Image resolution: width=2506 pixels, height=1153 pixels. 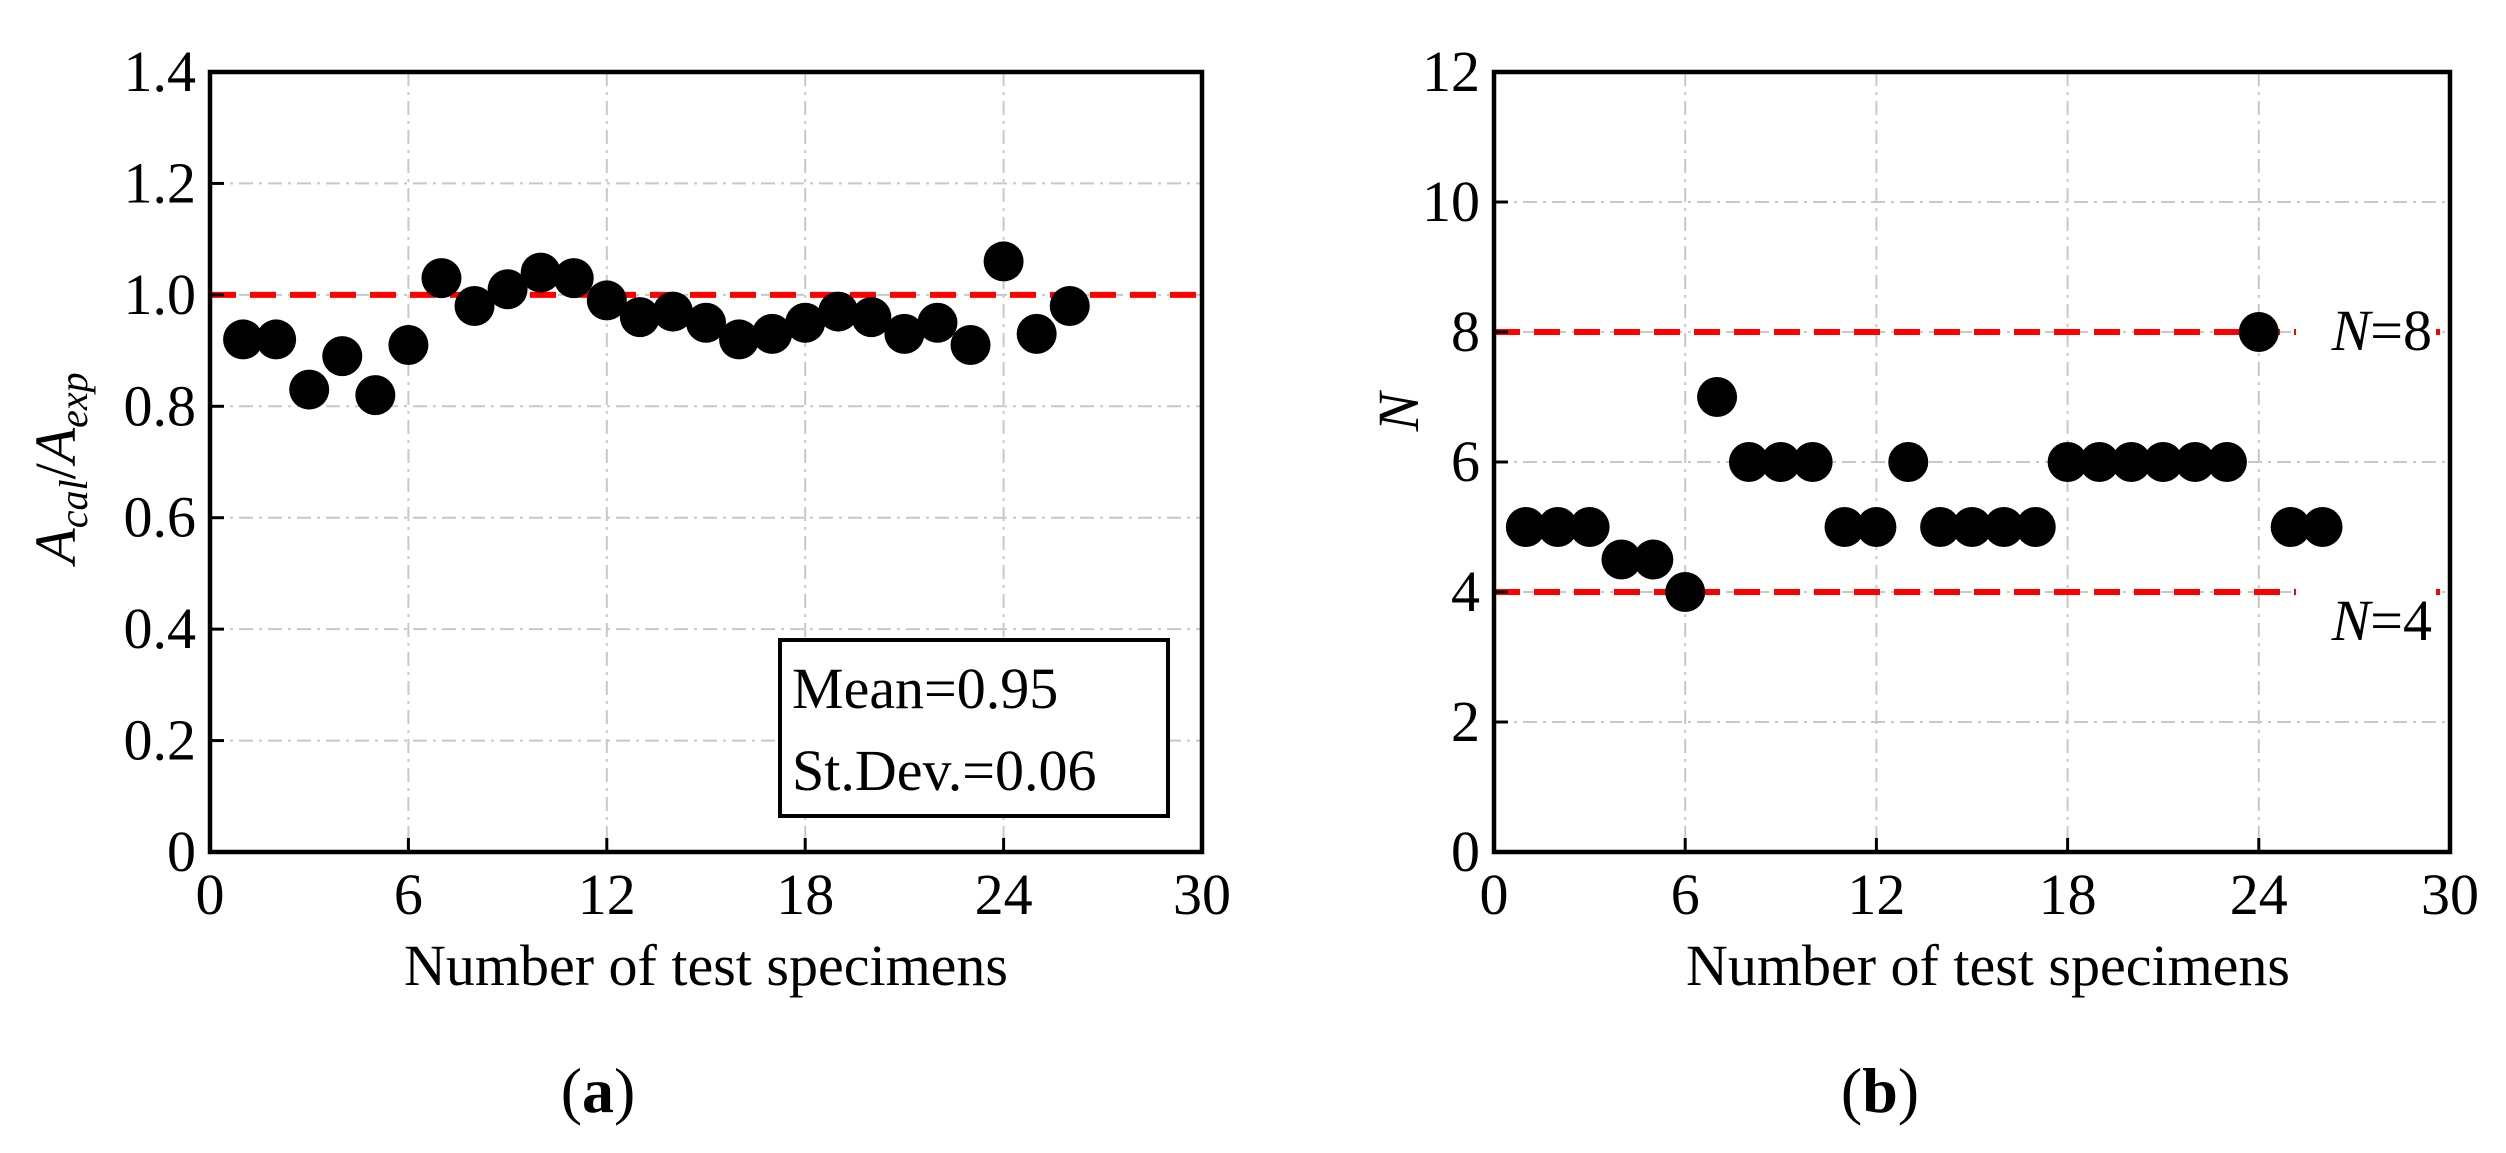 I want to click on panel-a-stats-mean: Mean=0.95, so click(x=925, y=688).